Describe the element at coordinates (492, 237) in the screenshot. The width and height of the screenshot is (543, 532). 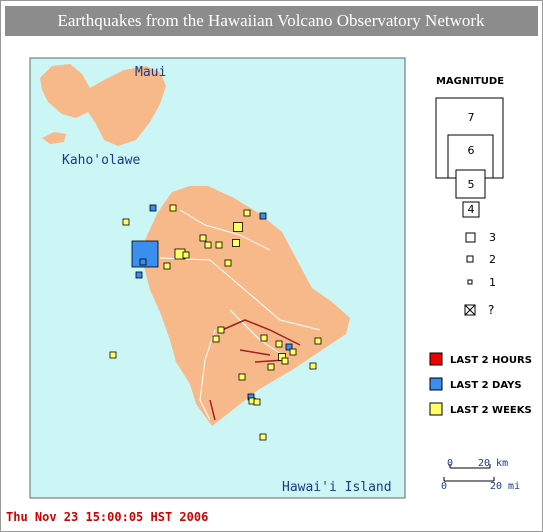
I see `mag-label: 3` at that location.